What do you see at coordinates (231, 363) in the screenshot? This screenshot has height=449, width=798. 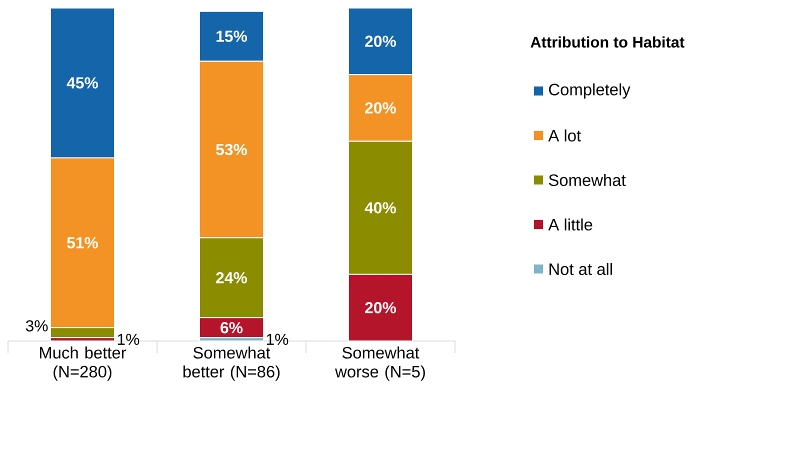 I see `x-tick-label: Somewhat better (N=86)` at bounding box center [231, 363].